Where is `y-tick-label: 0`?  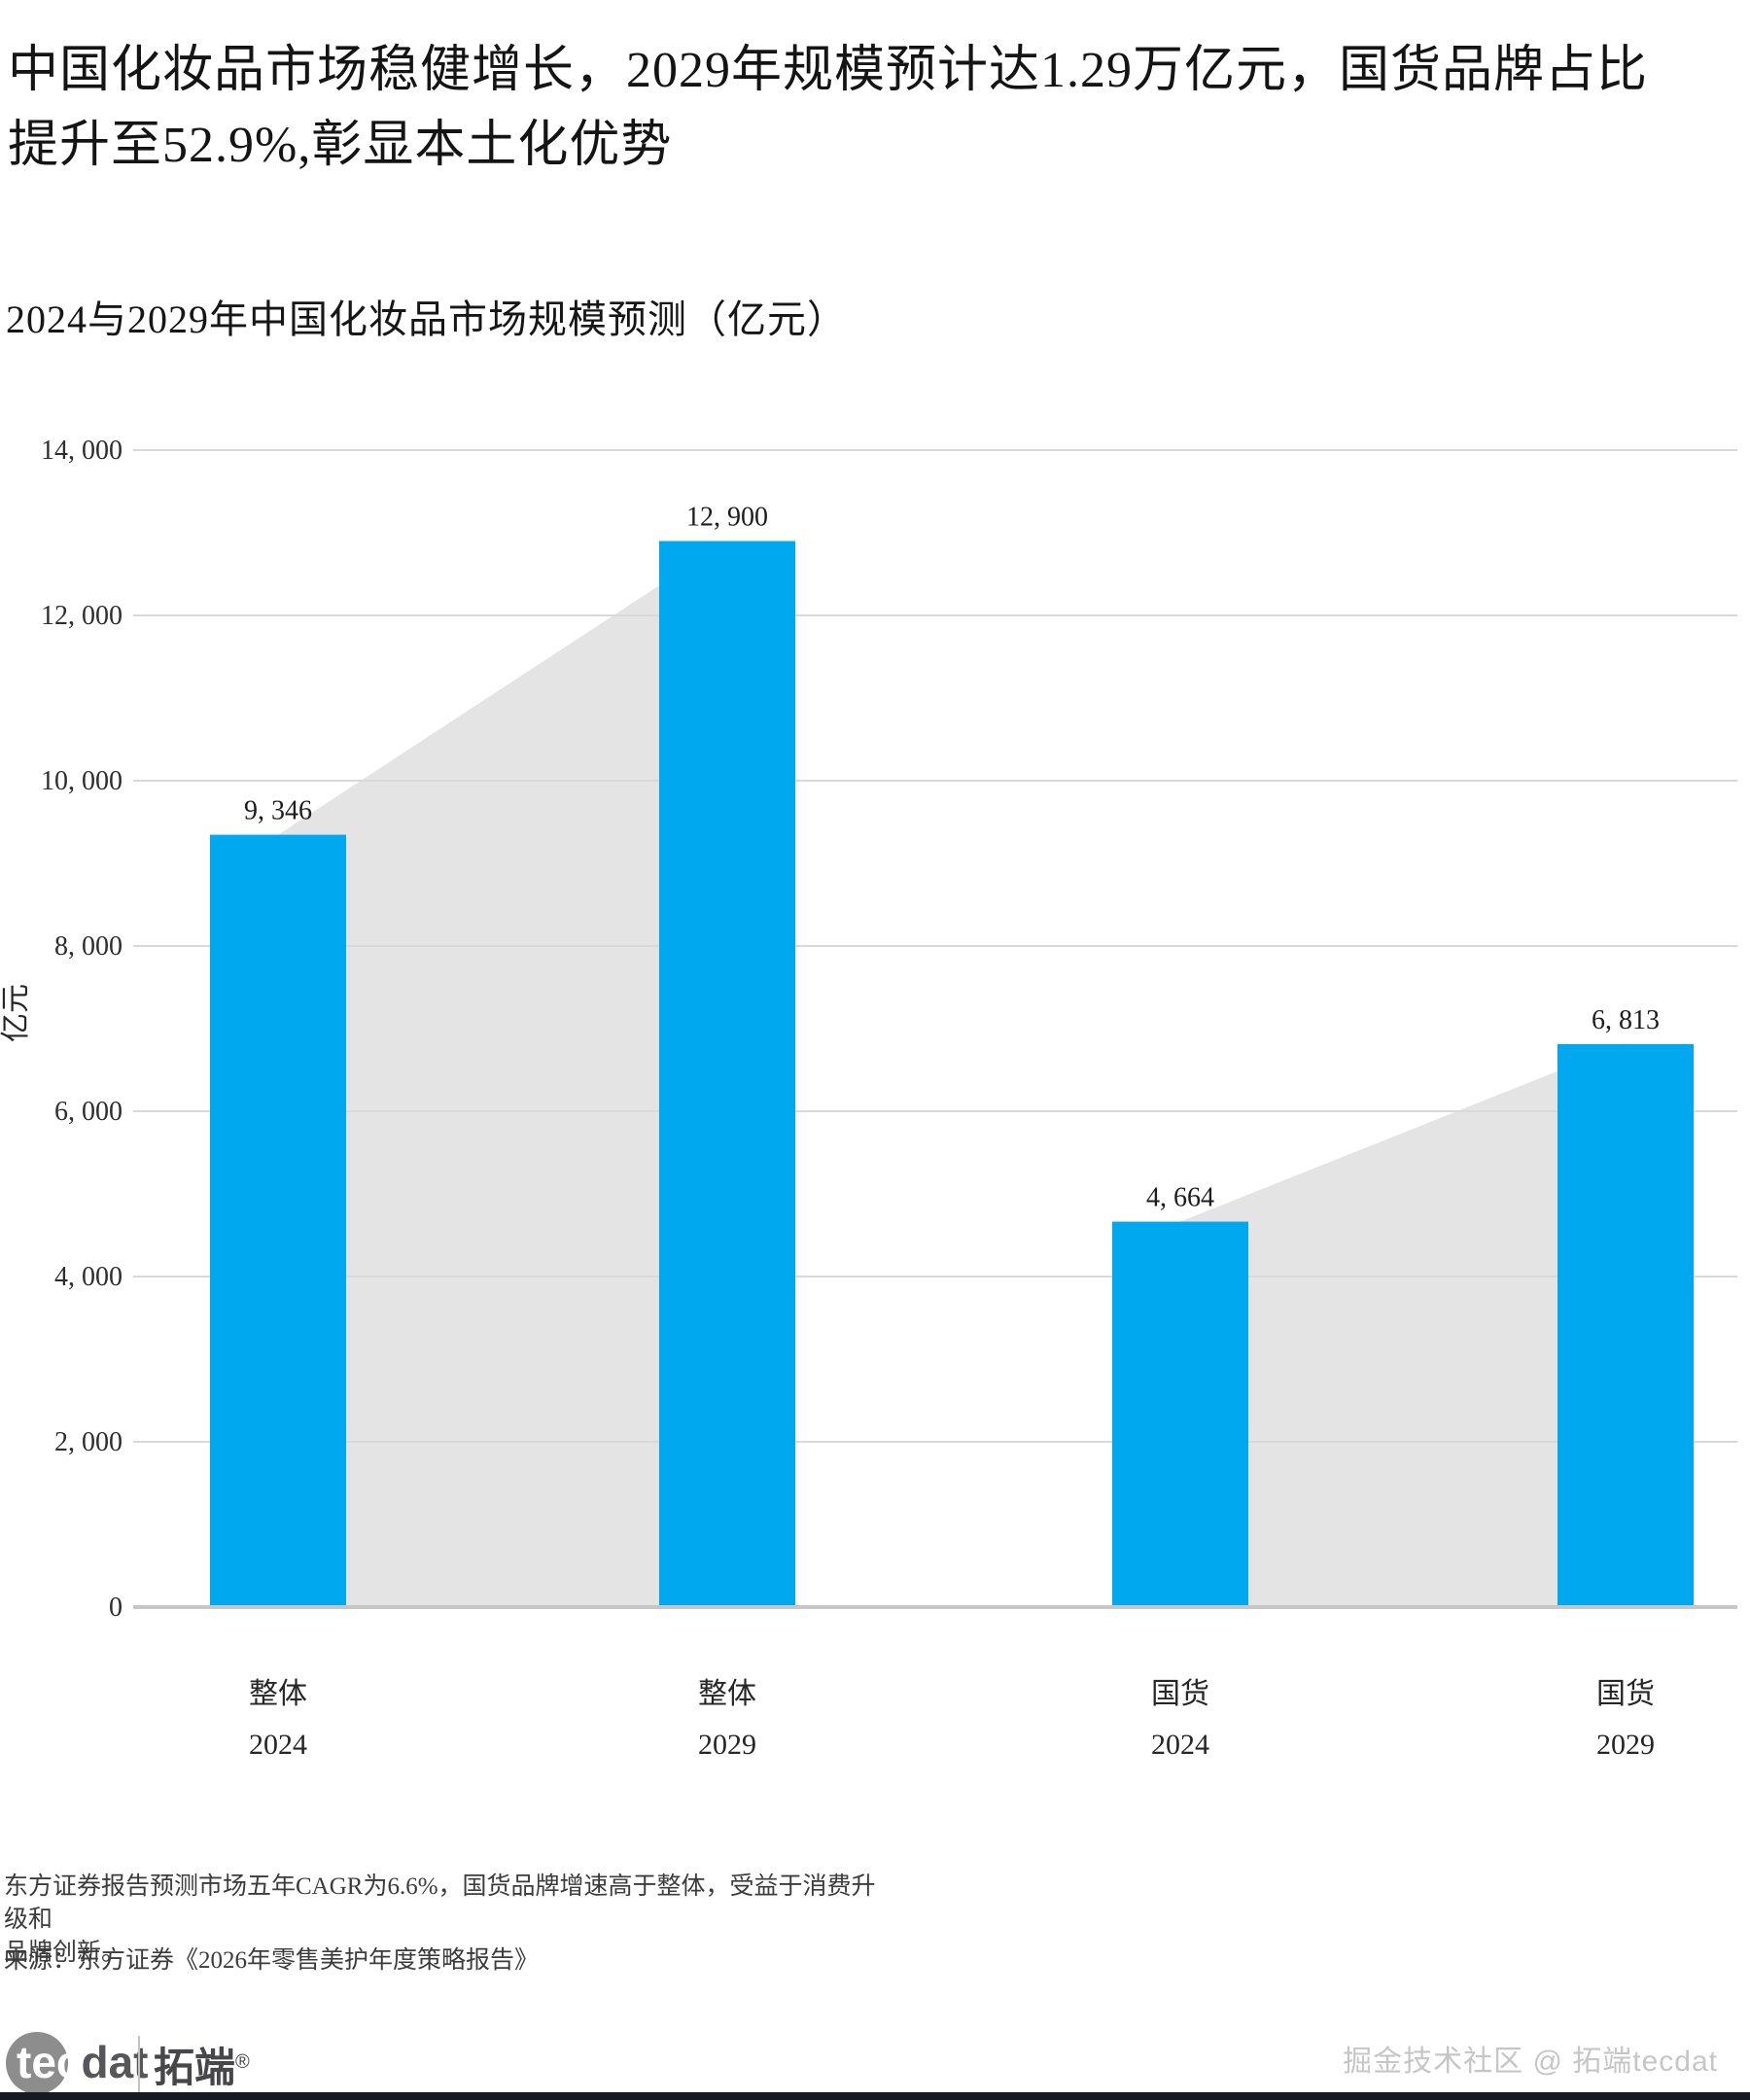
y-tick-label: 0 is located at coordinates (115, 1607).